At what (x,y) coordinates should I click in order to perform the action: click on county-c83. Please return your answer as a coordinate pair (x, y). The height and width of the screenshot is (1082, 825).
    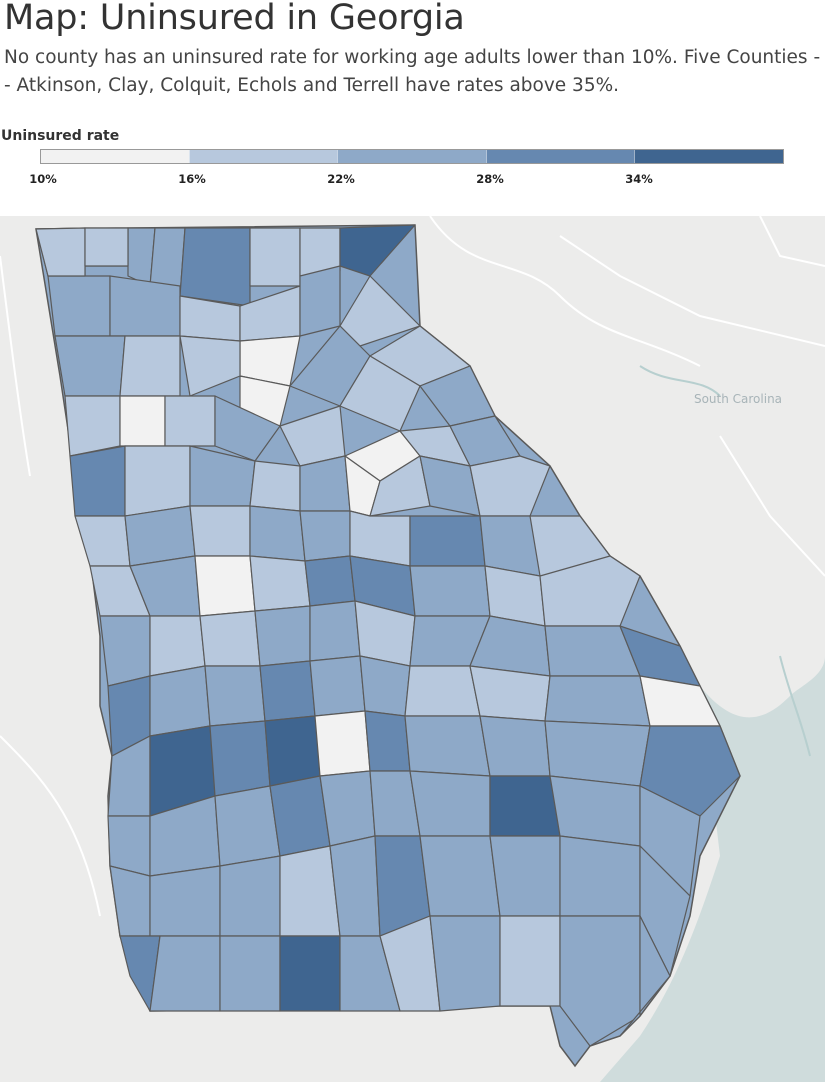
    Looking at the image, I should click on (342, 743).